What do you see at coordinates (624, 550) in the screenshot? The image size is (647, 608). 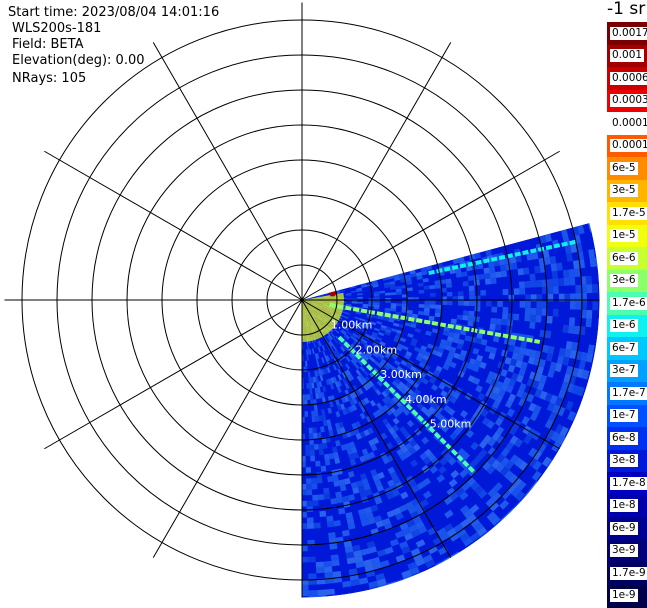 I see `colorbar-tick-label: 3e-9` at bounding box center [624, 550].